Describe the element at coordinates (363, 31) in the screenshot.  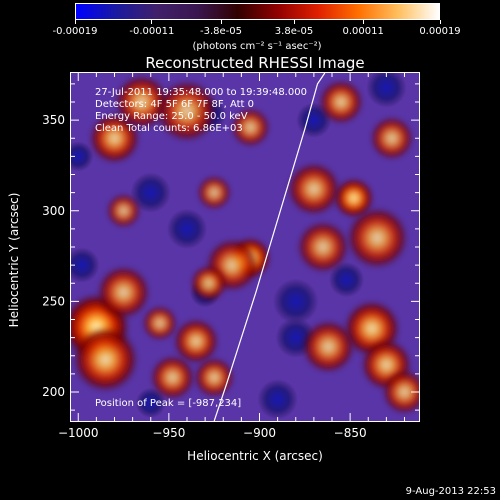
I see `colorbar-tick-label: 0.00011` at that location.